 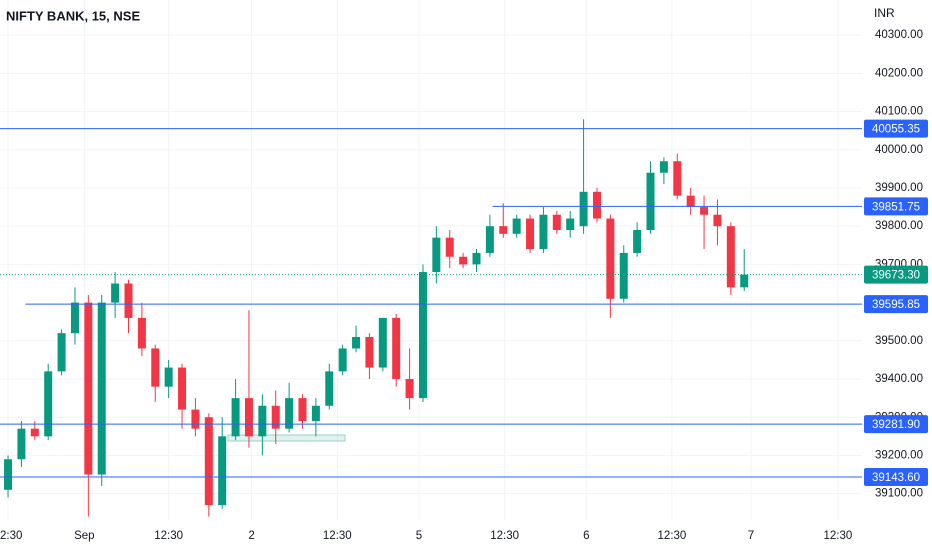 I want to click on y-tick-label: 39900.00, so click(x=899, y=188).